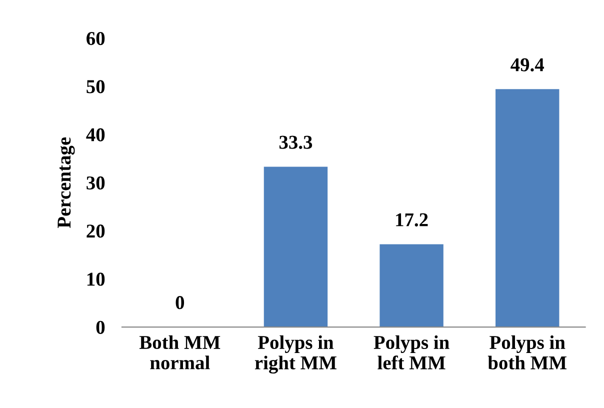 This screenshot has width=604, height=408. I want to click on x-tick-label: Polyps in both MM, so click(527, 352).